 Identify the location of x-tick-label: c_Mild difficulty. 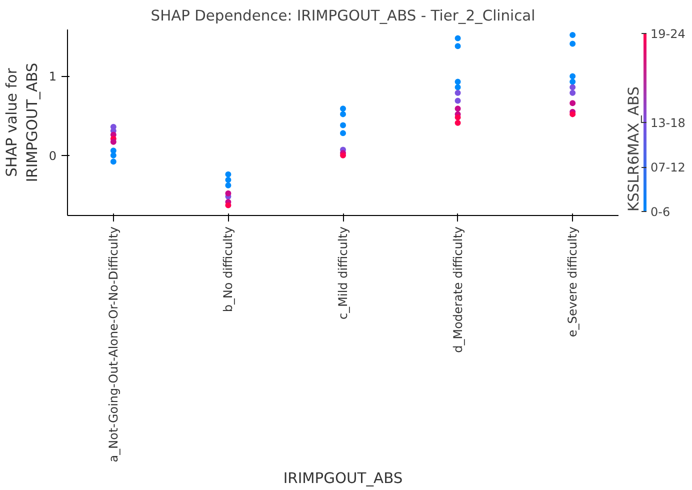
(343, 273).